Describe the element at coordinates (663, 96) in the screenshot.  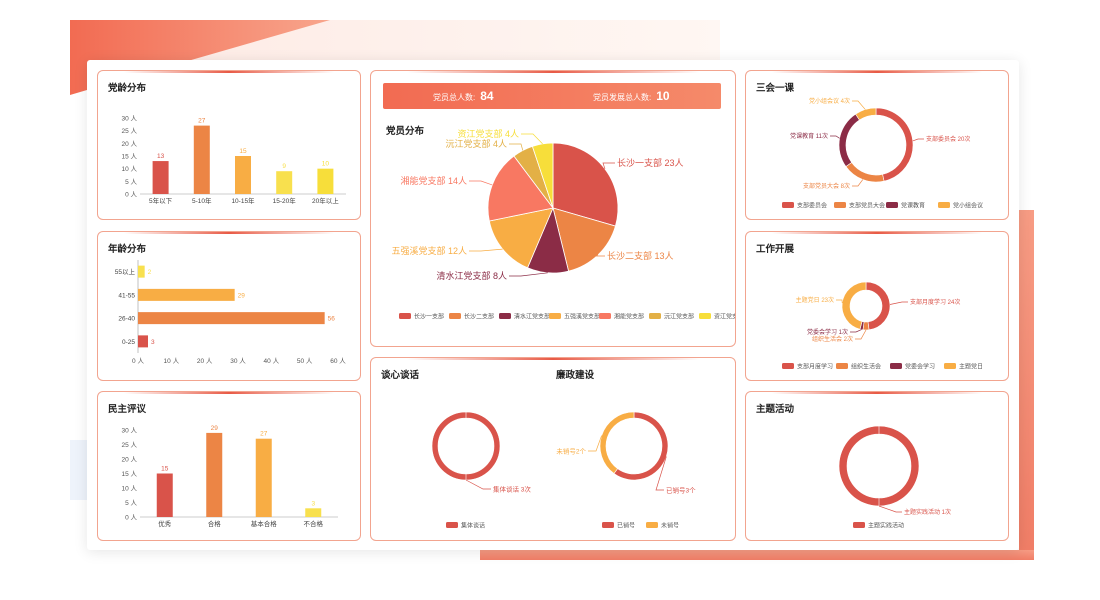
I see `developed-members-value: 10` at that location.